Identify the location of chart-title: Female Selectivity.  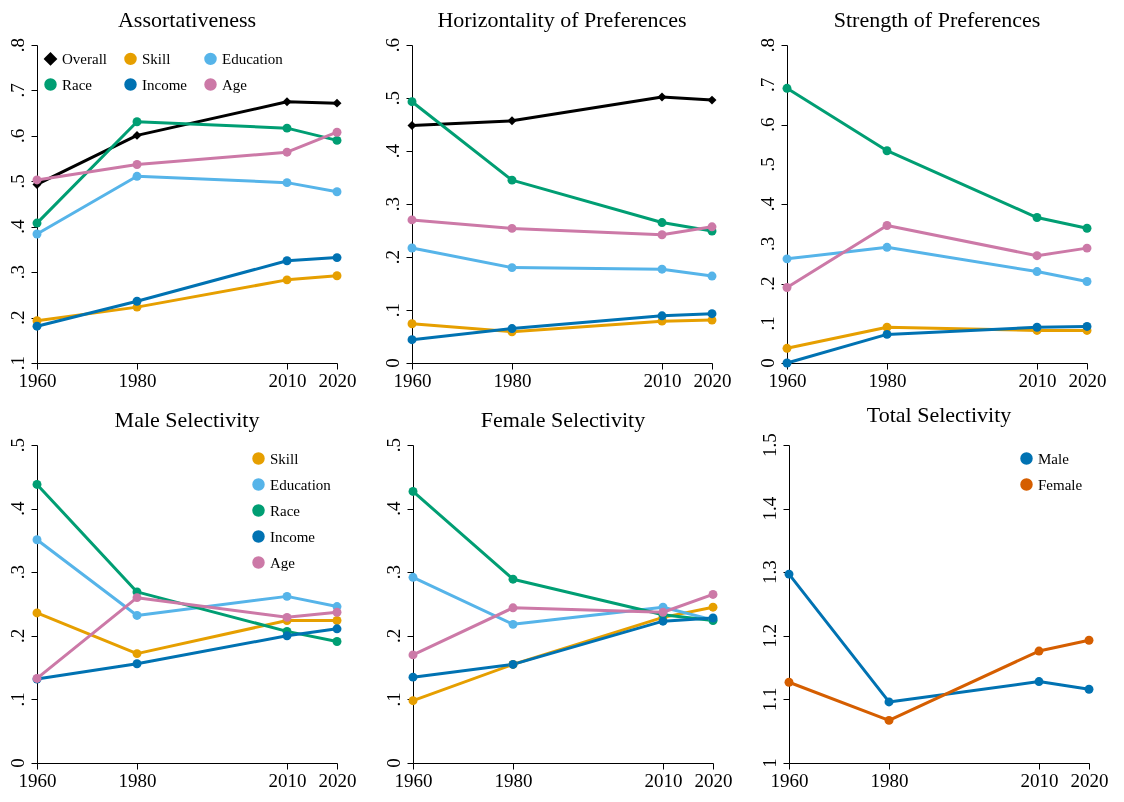
(563, 419).